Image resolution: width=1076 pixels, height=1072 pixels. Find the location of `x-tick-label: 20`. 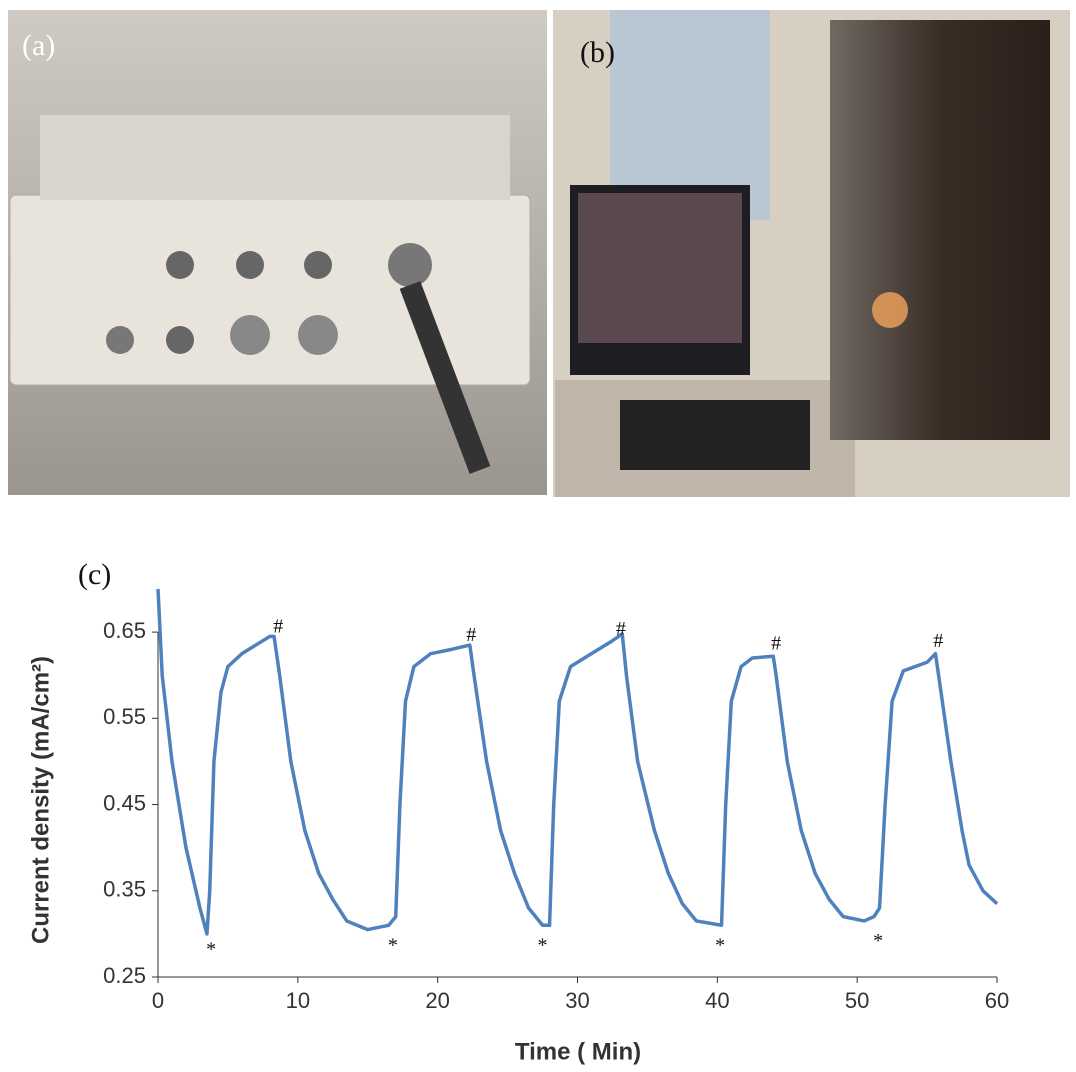

x-tick-label: 20 is located at coordinates (437, 1000).